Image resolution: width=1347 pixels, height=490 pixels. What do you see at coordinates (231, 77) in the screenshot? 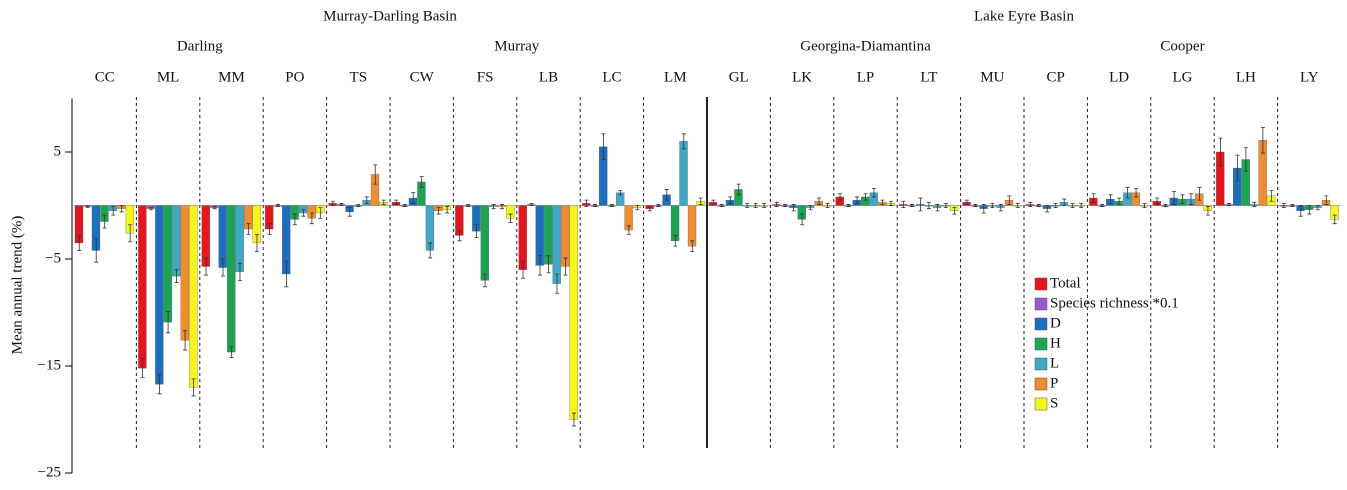
I see `x-category-label: MM` at bounding box center [231, 77].